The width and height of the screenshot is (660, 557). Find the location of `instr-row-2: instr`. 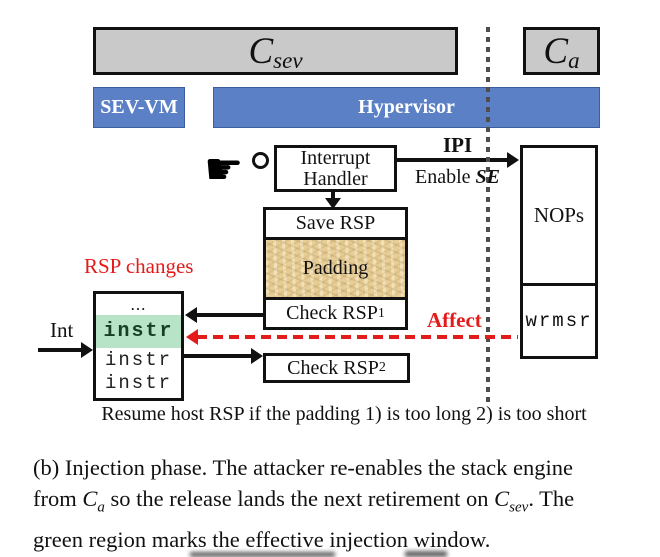

instr-row-2: instr is located at coordinates (138, 359).